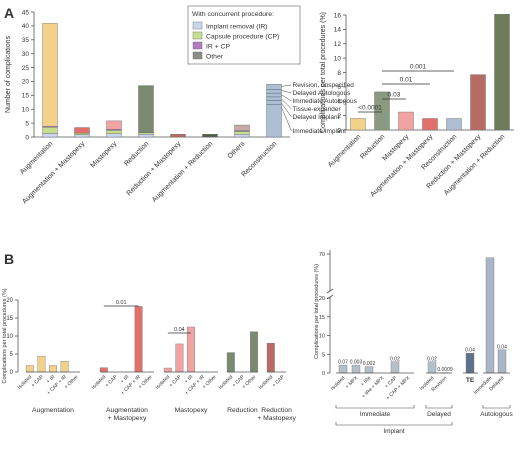 The image size is (520, 464). What do you see at coordinates (439, 414) in the screenshot?
I see `group-label: Delayed` at bounding box center [439, 414].